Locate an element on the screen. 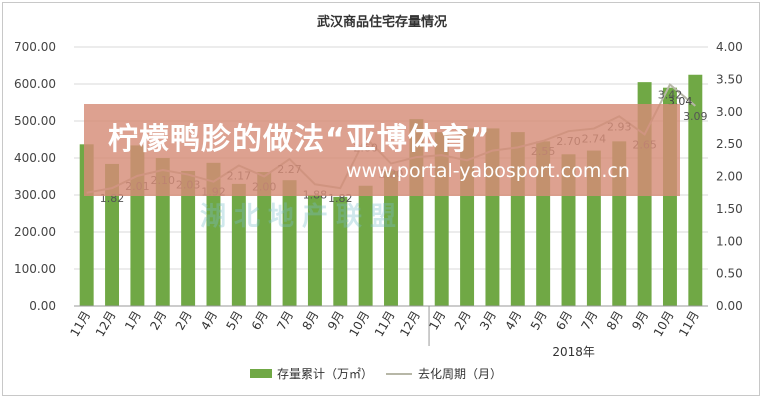 The image size is (764, 400). promo-banner-title: 柠檬鸭胗的做法“亚博体育” is located at coordinates (299, 139).